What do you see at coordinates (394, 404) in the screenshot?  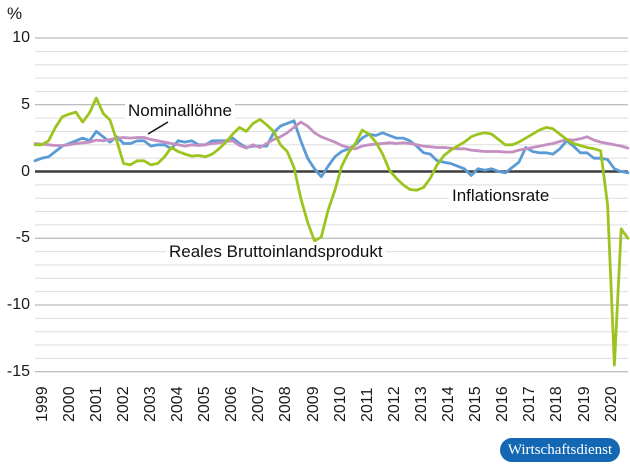 I see `x-year-label: 2012` at bounding box center [394, 404].